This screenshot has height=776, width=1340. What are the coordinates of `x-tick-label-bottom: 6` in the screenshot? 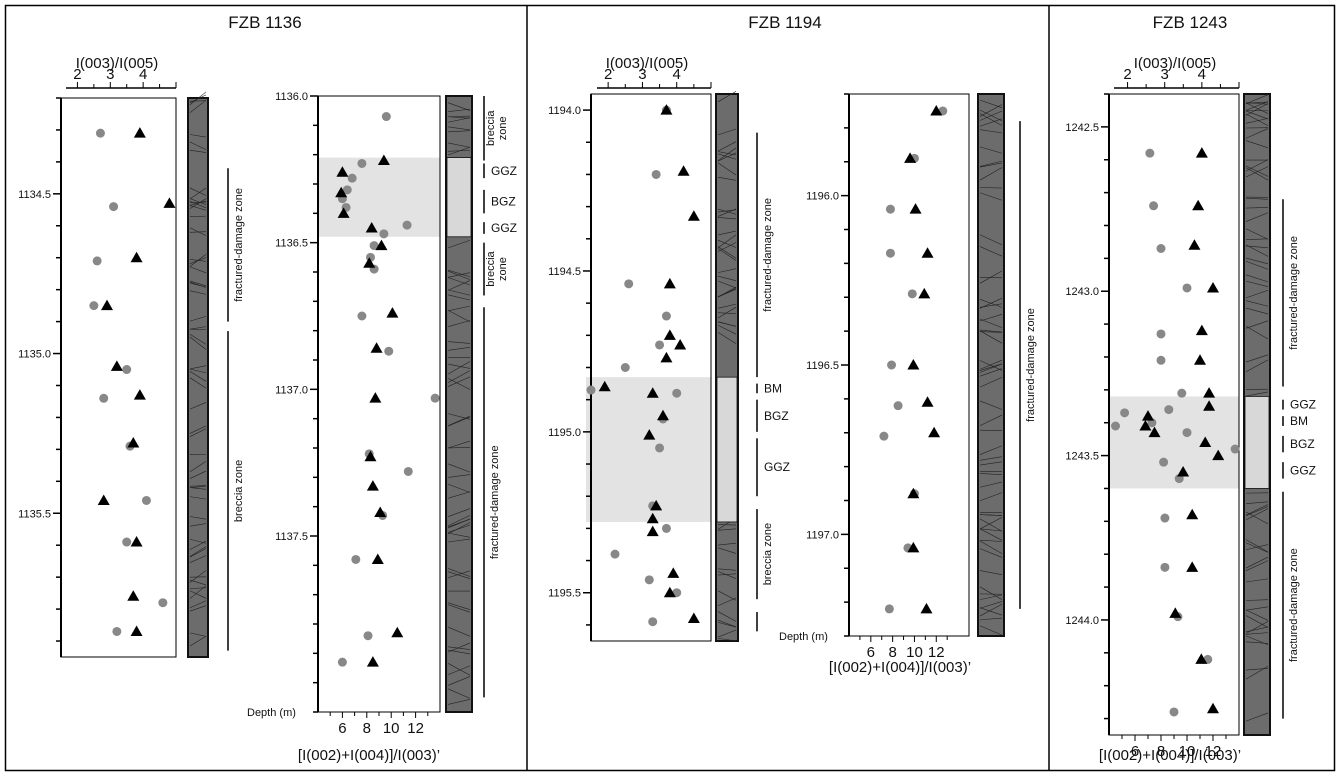 It's located at (1135, 751).